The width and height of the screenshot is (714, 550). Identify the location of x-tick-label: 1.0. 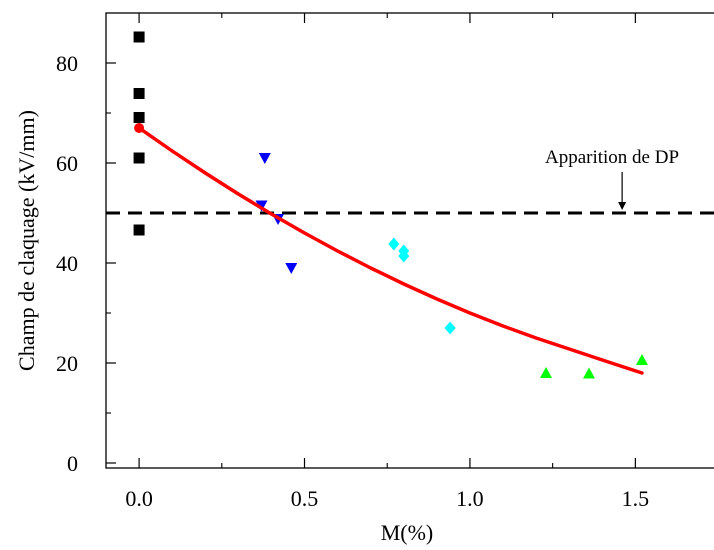
(470, 498).